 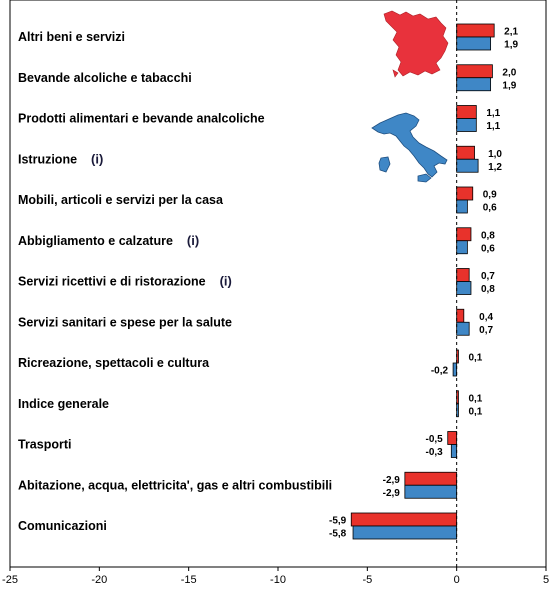 I want to click on italy-map, so click(x=409, y=147).